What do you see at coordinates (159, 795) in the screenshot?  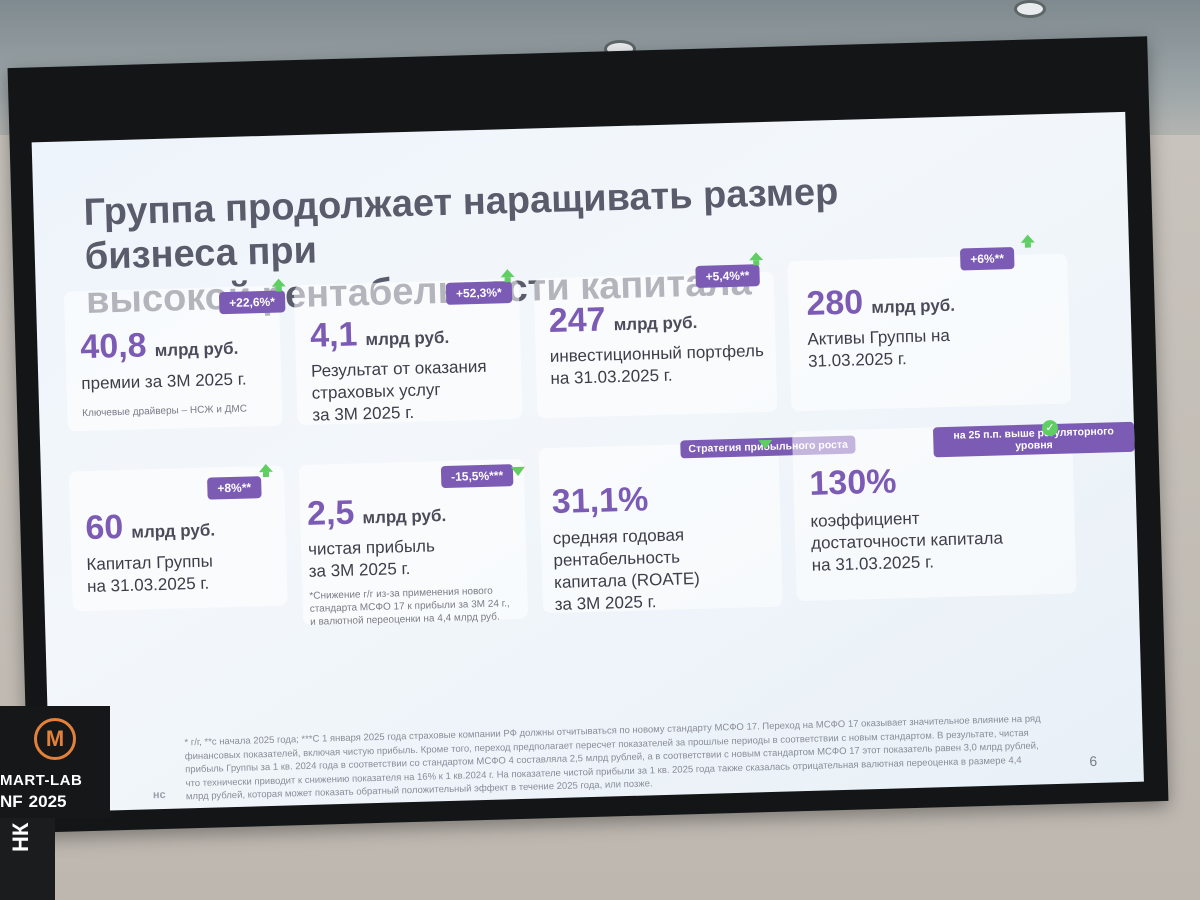 I see `brand-mark: нс` at bounding box center [159, 795].